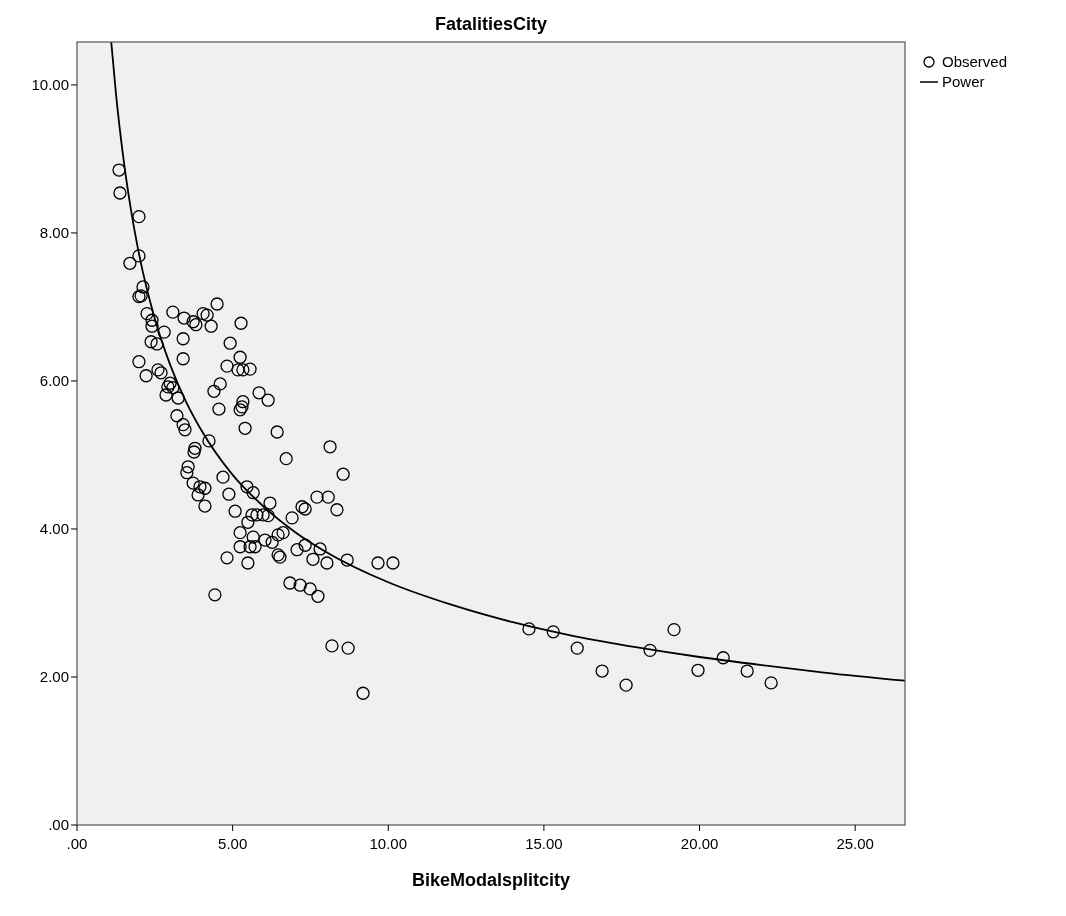 This screenshot has width=1066, height=916. What do you see at coordinates (975, 62) in the screenshot?
I see `legend-label: Observed` at bounding box center [975, 62].